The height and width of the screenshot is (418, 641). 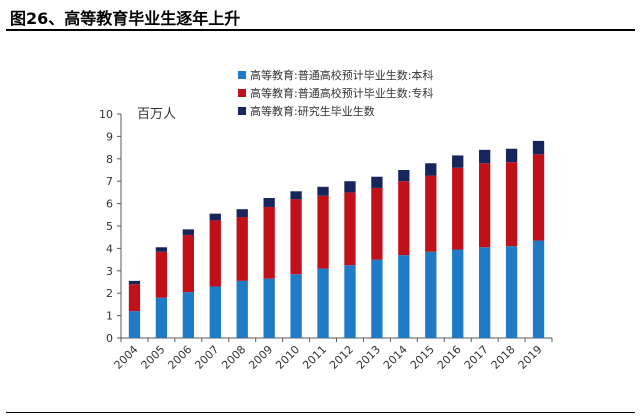 I want to click on y-tick-label: 2, so click(x=109, y=293).